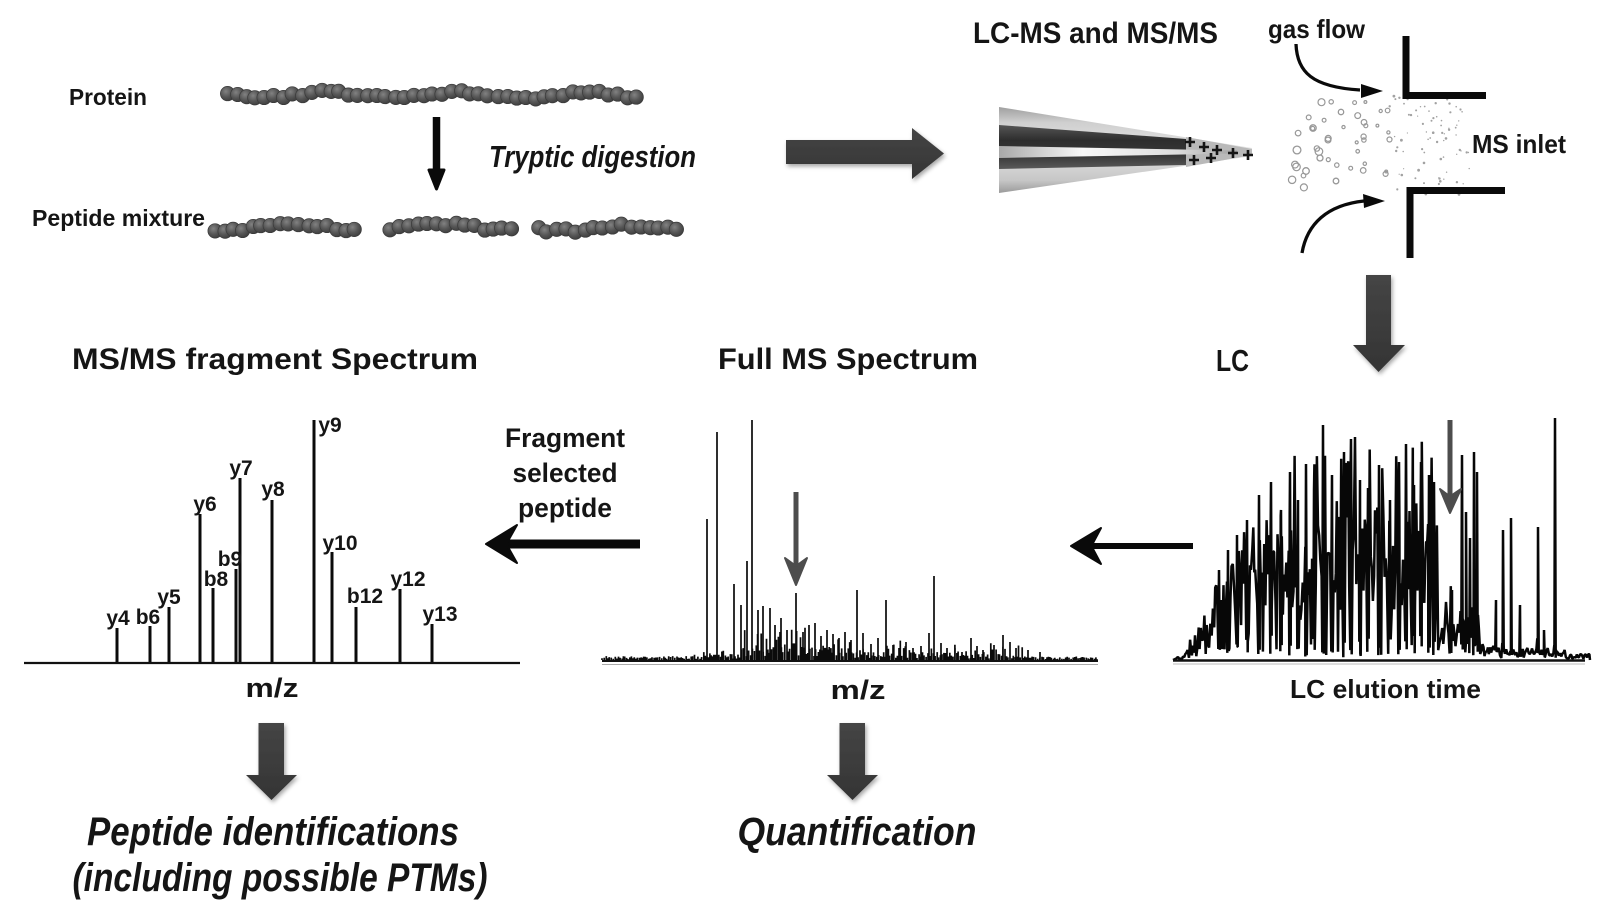 The width and height of the screenshot is (1609, 911). What do you see at coordinates (118, 618) in the screenshot?
I see `svg-text: y4` at bounding box center [118, 618].